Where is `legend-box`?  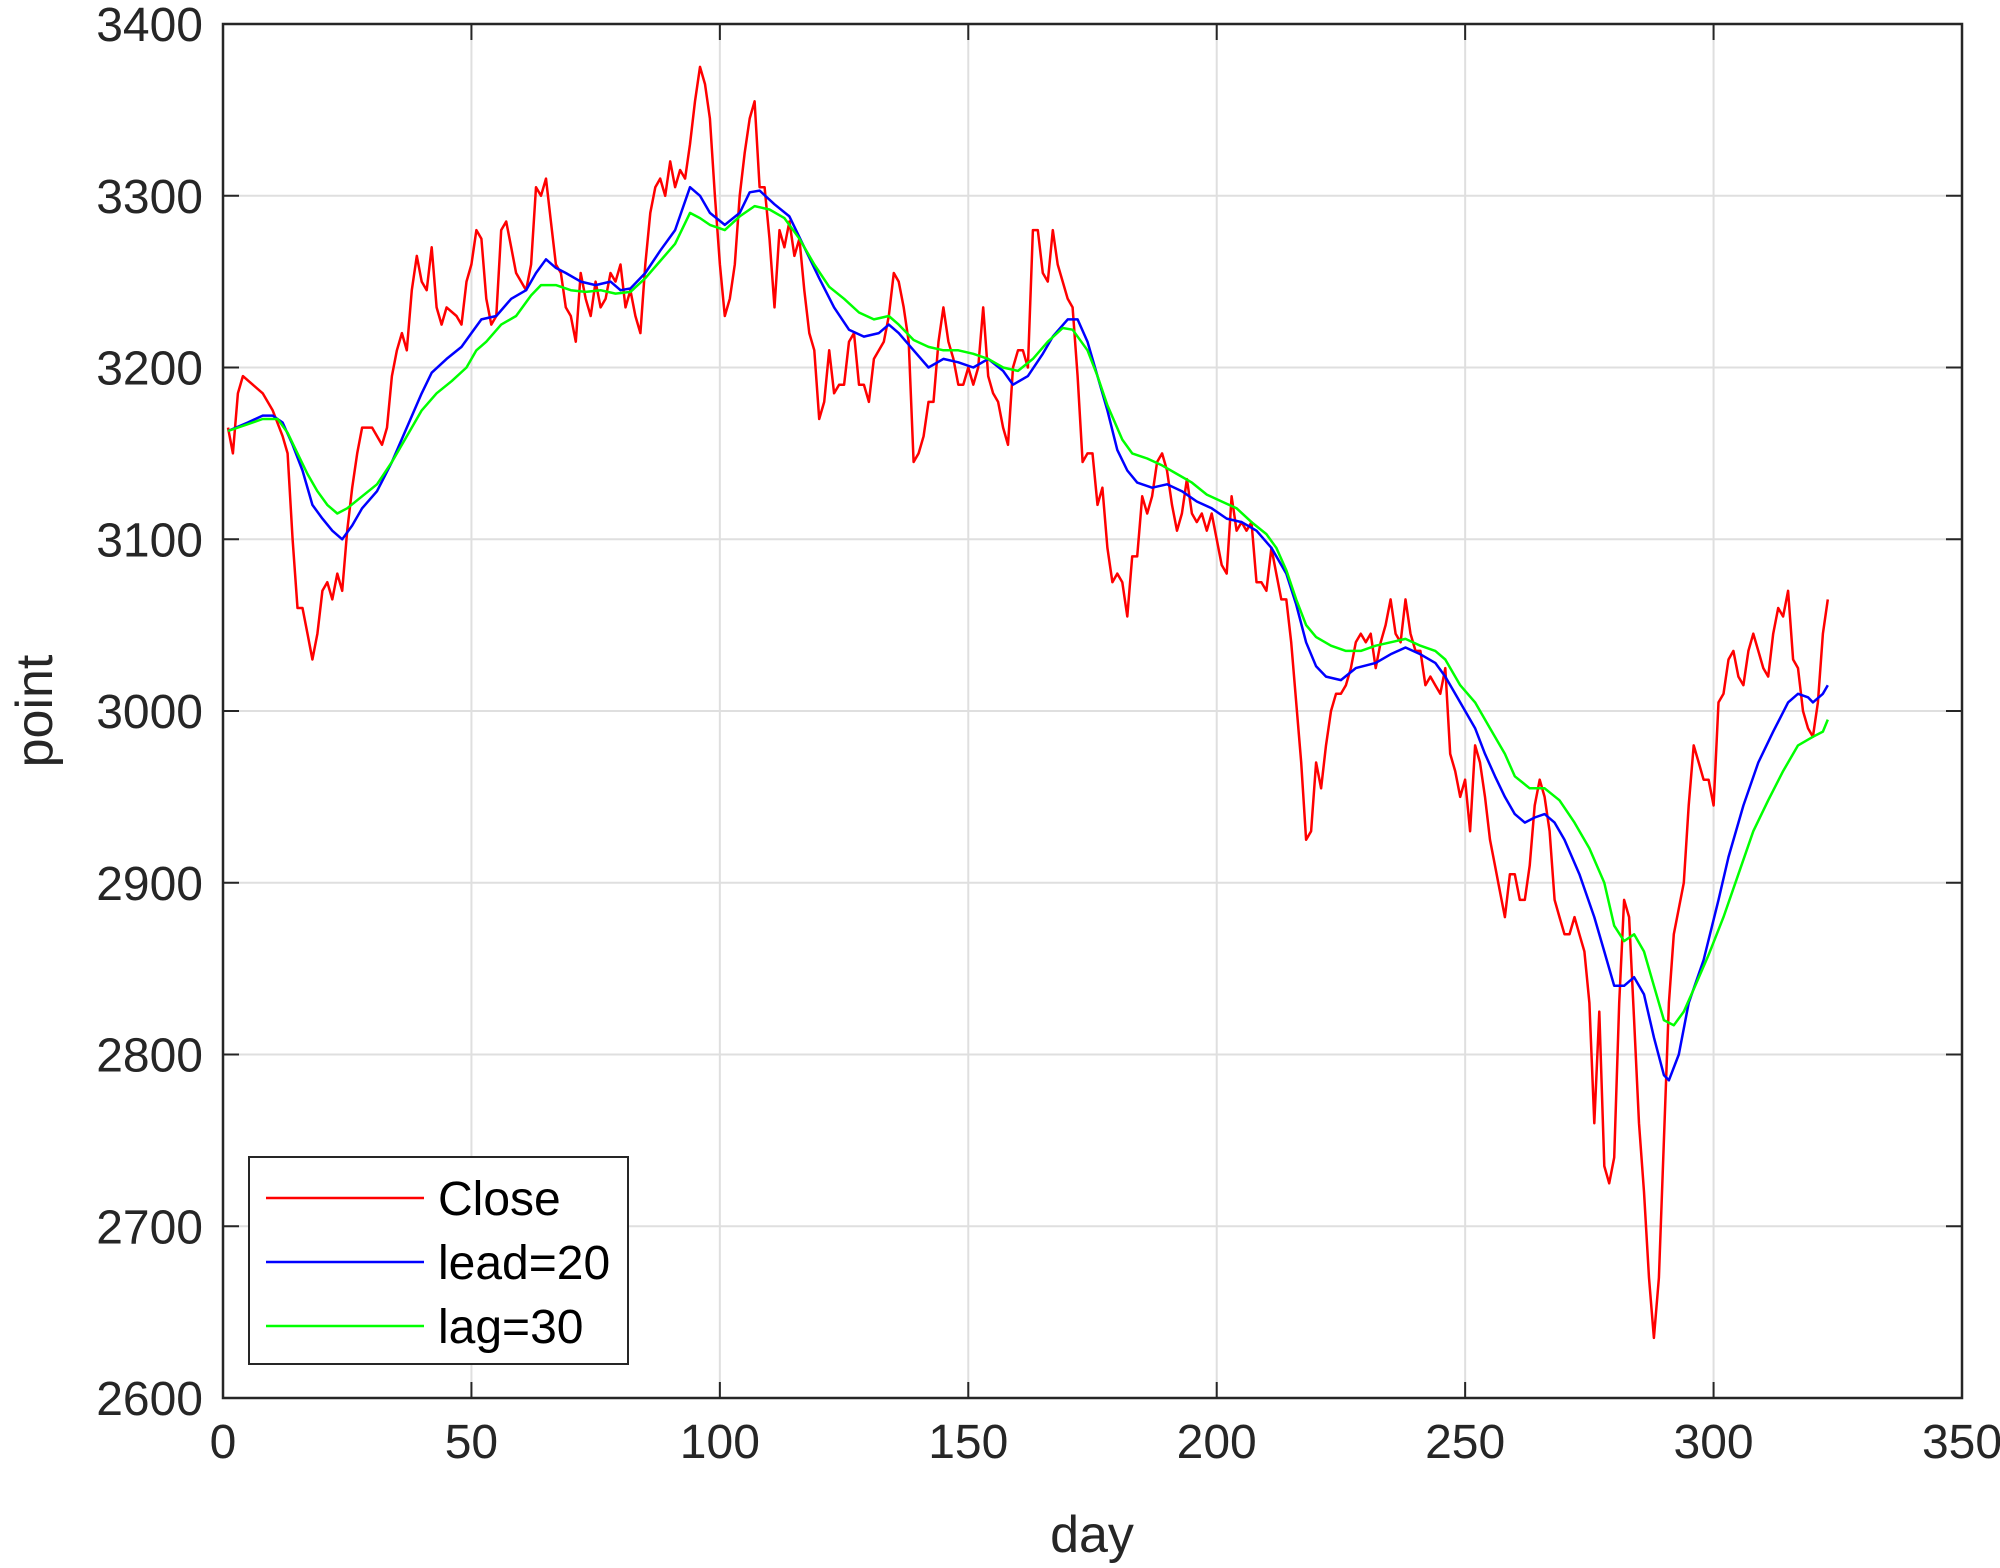 legend-box is located at coordinates (438, 1260).